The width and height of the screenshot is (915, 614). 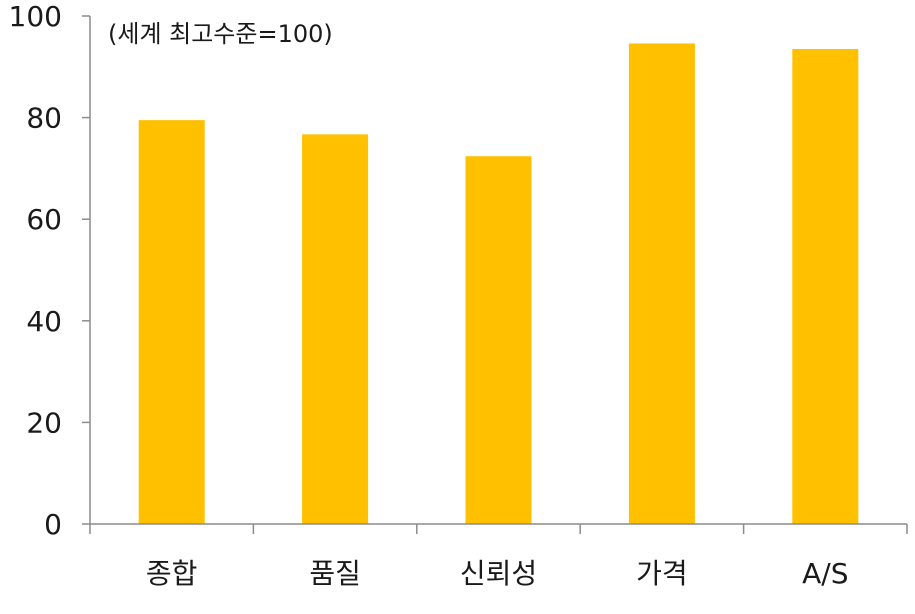 What do you see at coordinates (44, 422) in the screenshot?
I see `y-tick-label: 20` at bounding box center [44, 422].